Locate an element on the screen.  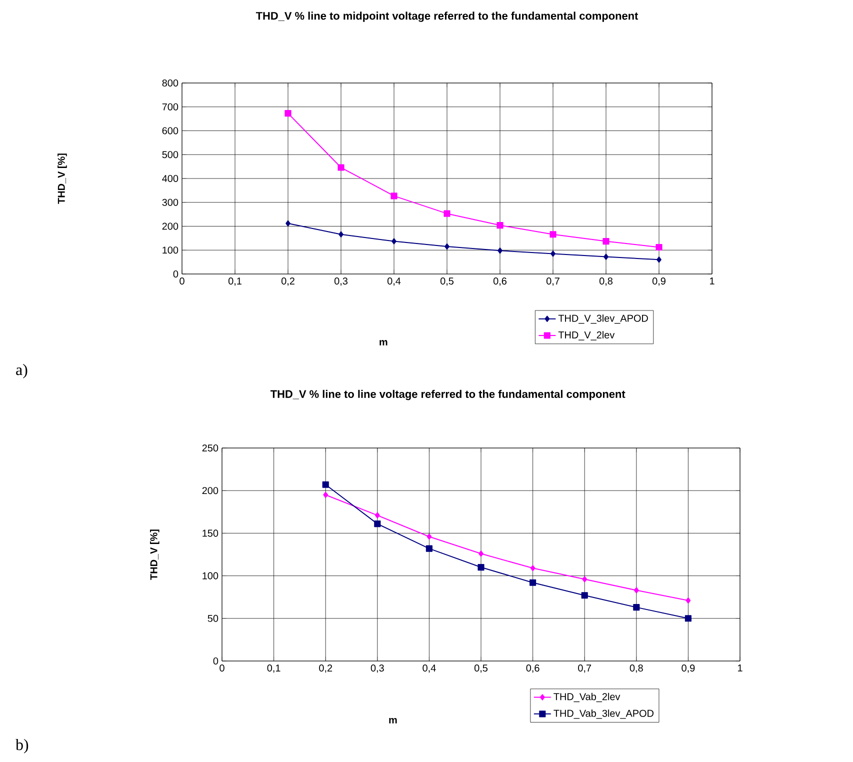
y-tick-label: 300 is located at coordinates (170, 202).